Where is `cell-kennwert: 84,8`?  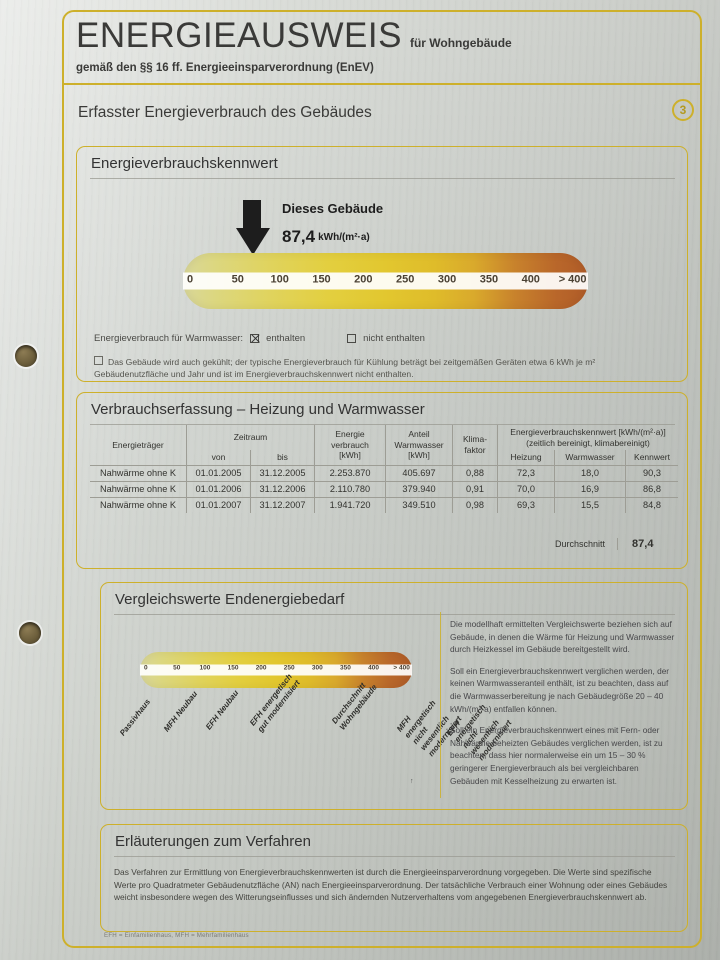 cell-kennwert: 84,8 is located at coordinates (651, 504).